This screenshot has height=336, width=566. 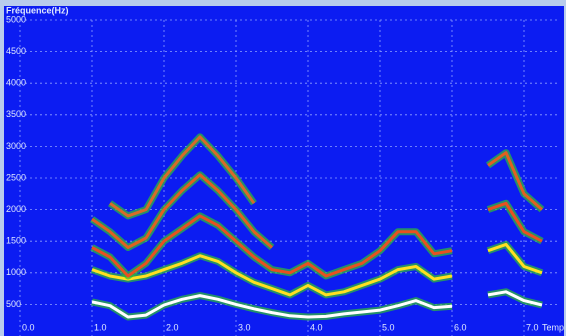 I want to click on y-tick-label: 4500, so click(x=16, y=51).